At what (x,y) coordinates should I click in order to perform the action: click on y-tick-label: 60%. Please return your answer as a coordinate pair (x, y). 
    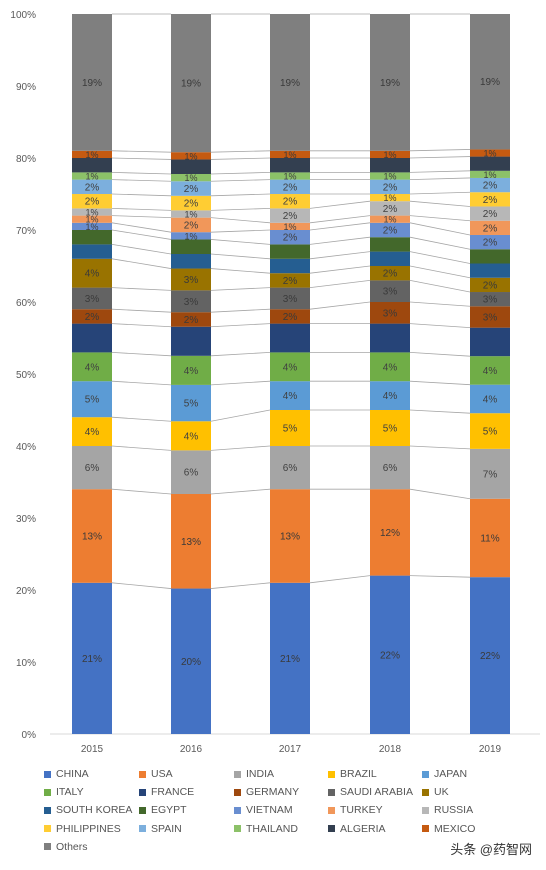
    Looking at the image, I should click on (26, 303).